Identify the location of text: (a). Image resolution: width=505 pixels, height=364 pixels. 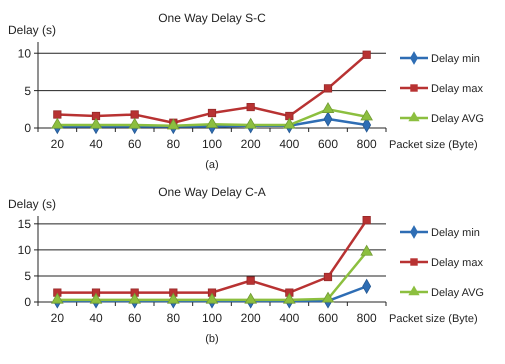
(212, 165).